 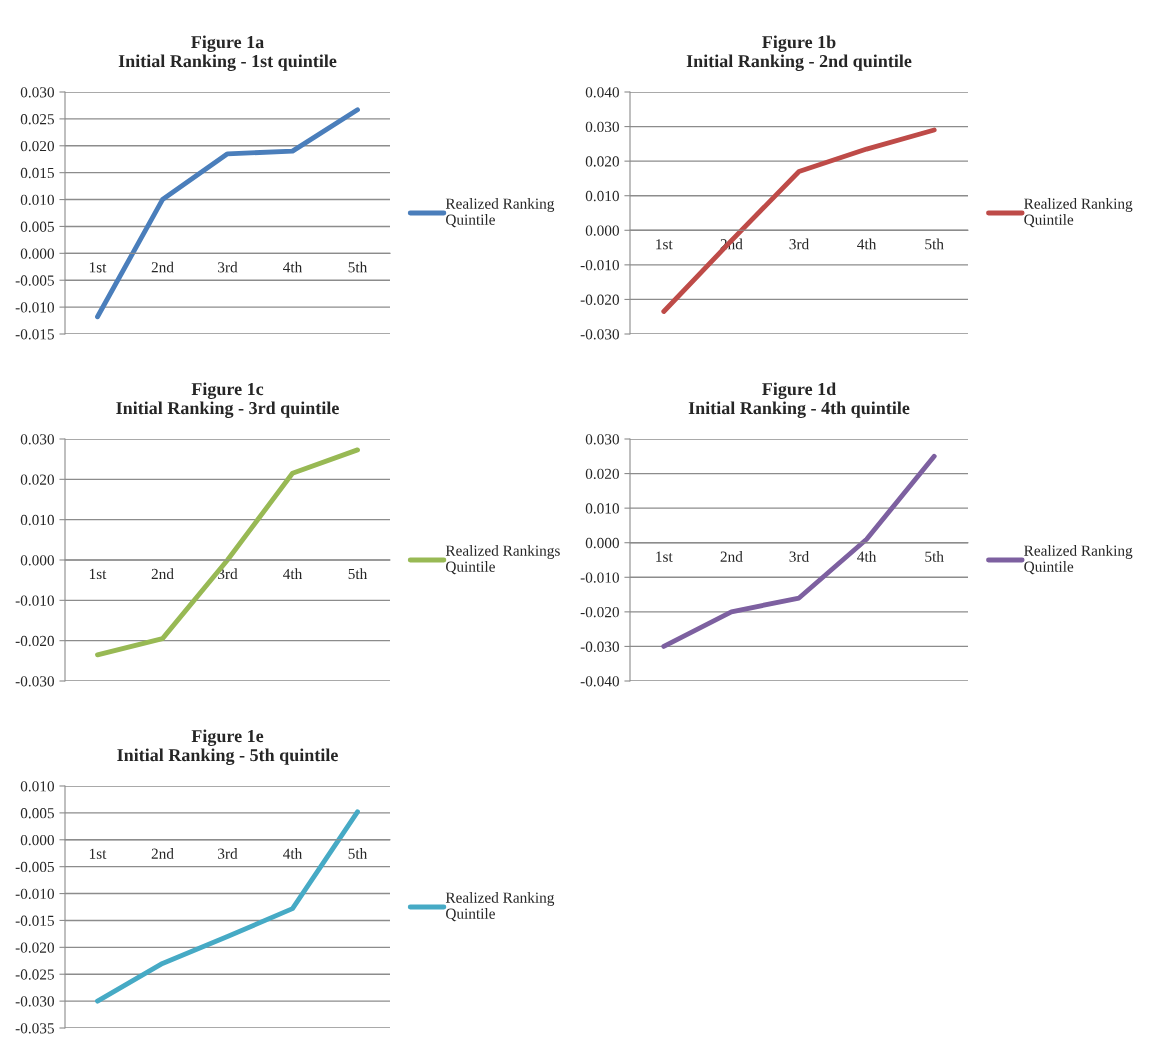 I want to click on chart-subtitle: Initial Ranking - 3rd quintile, so click(x=227, y=409).